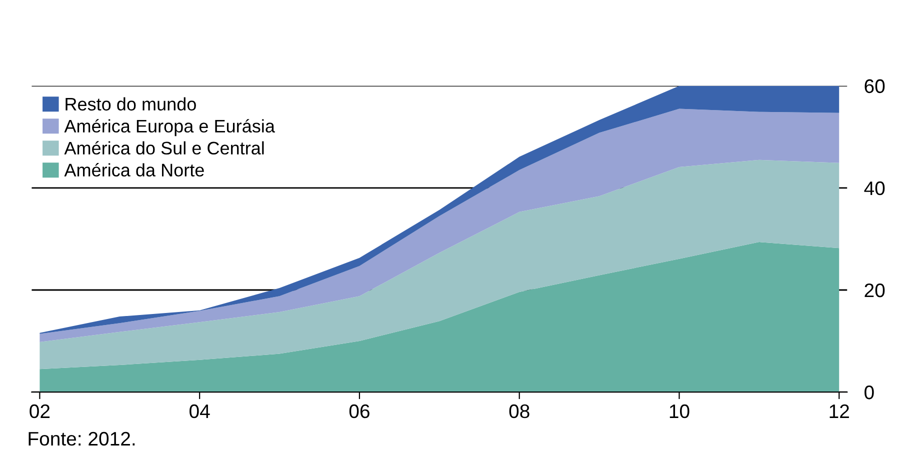  Describe the element at coordinates (164, 148) in the screenshot. I see `legend-label: América do Sul e Central` at that location.